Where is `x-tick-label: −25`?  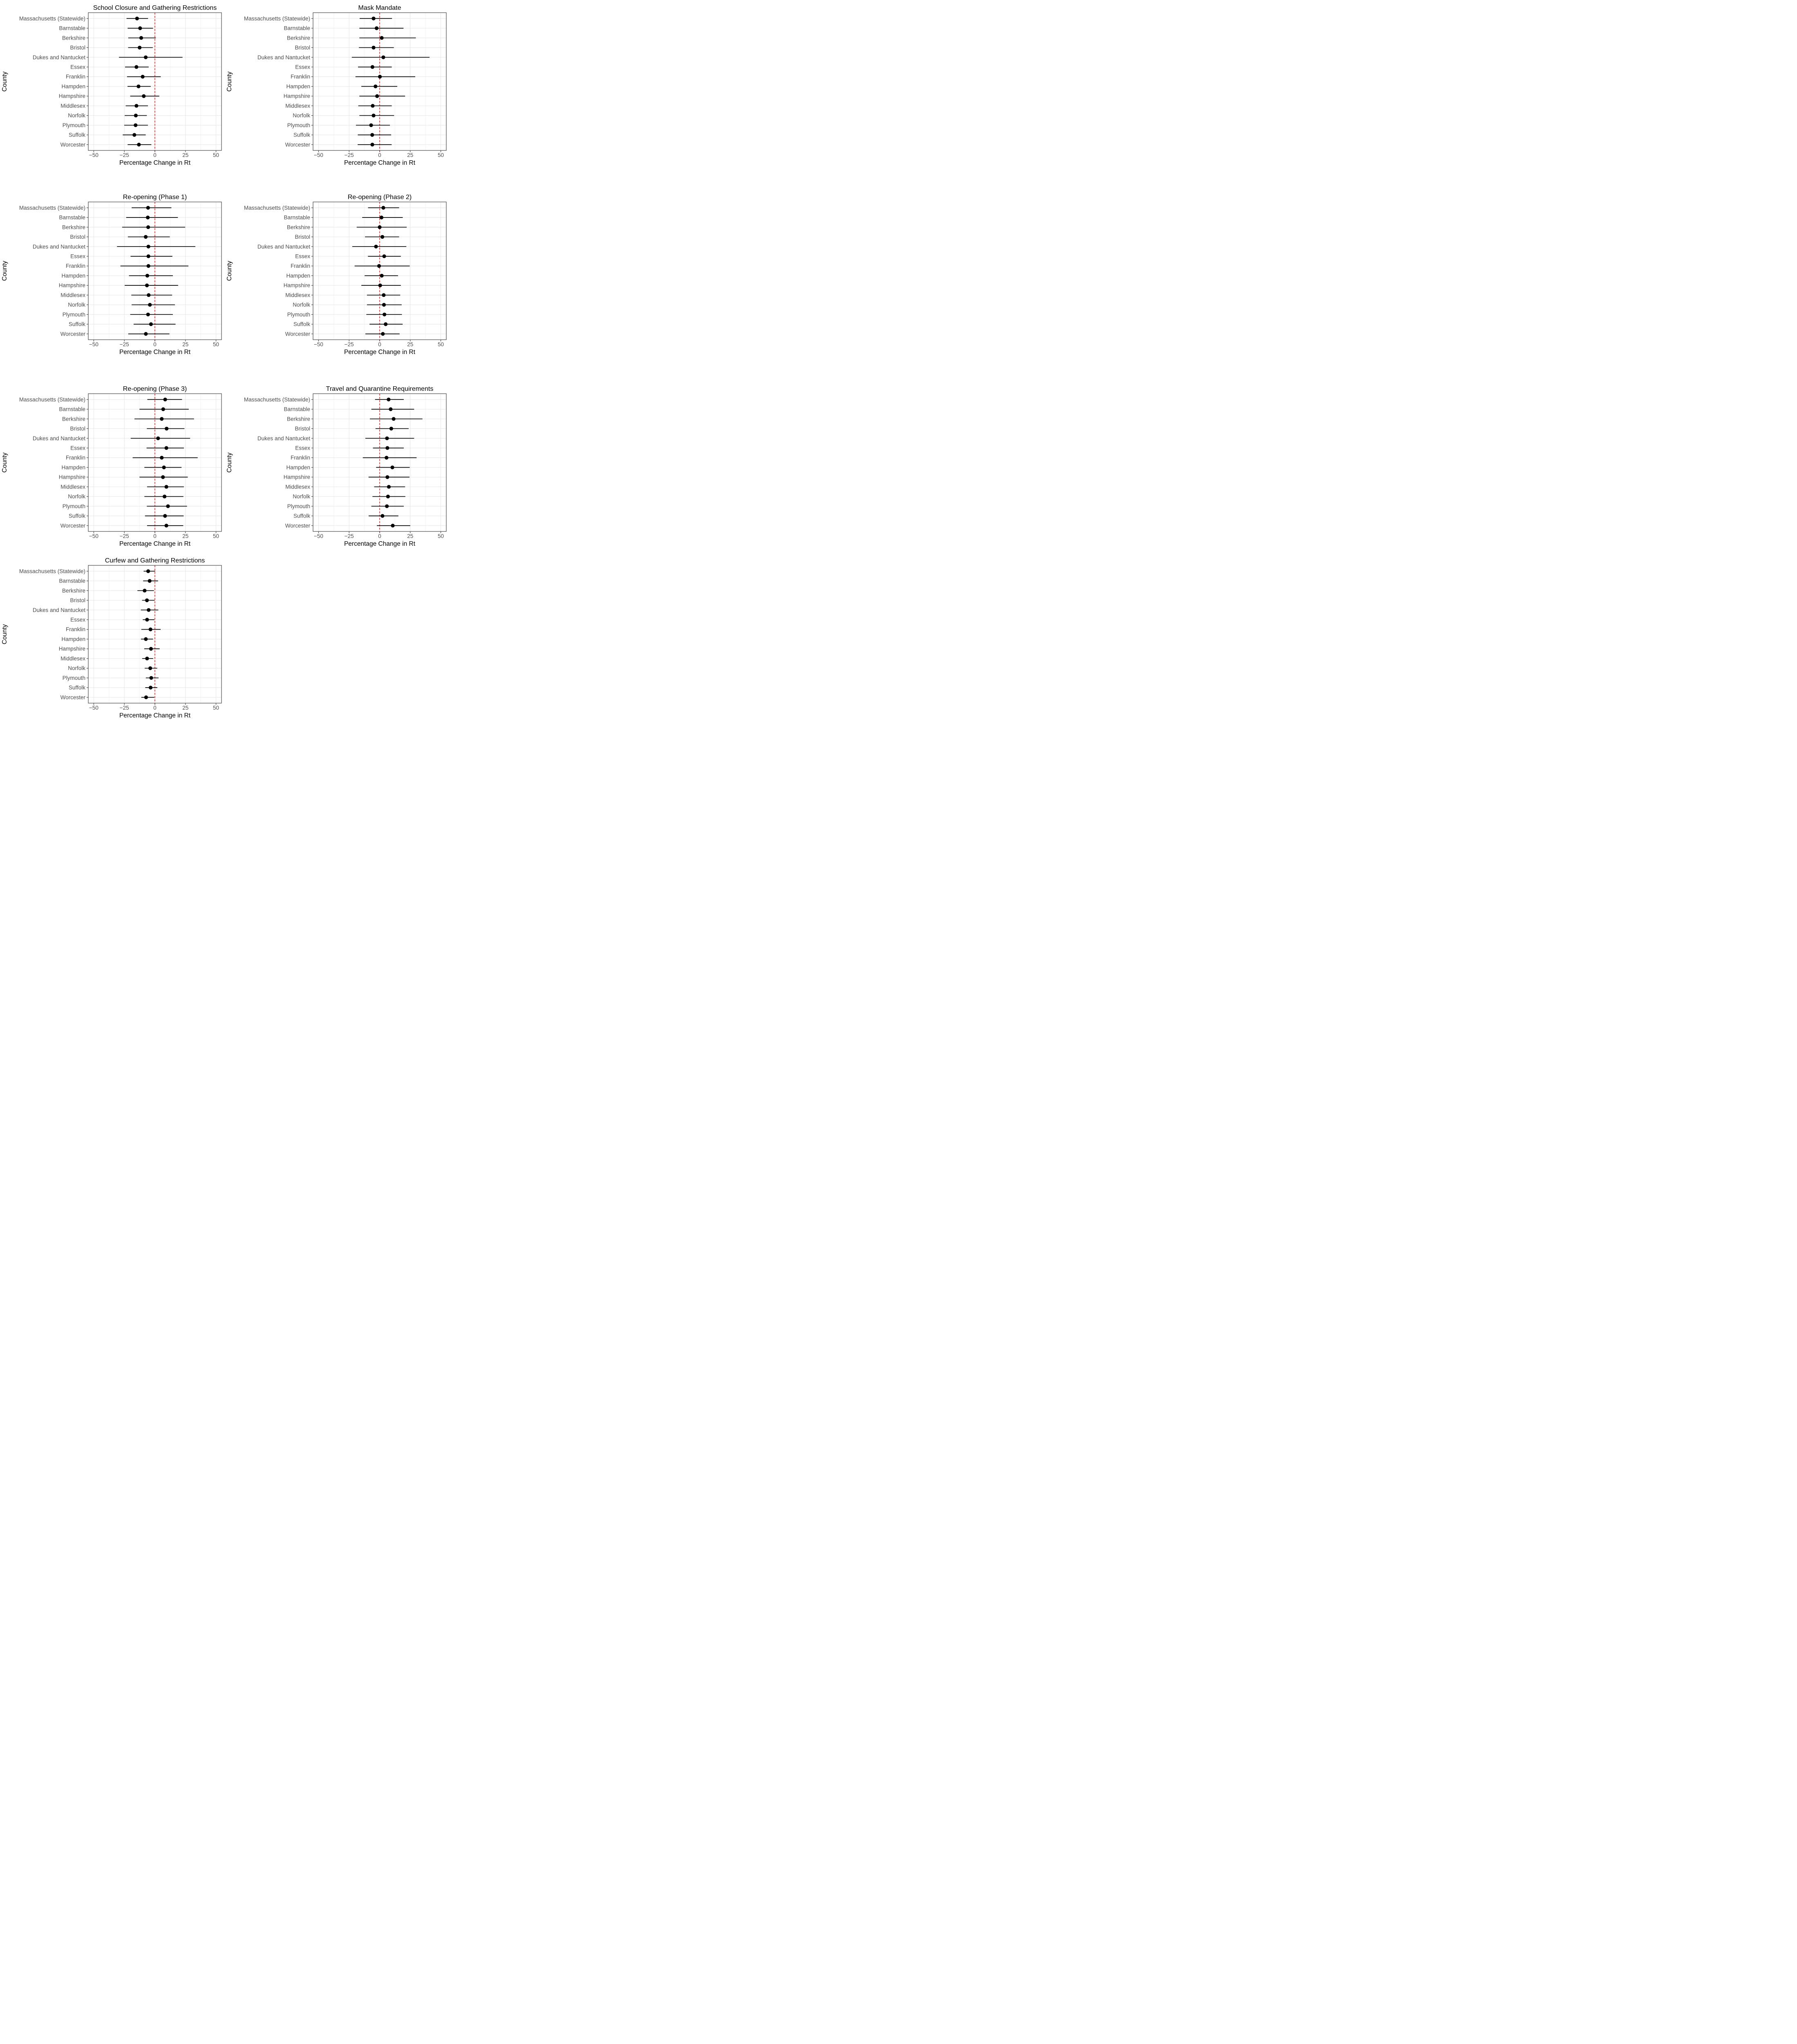 x-tick-label: −25 is located at coordinates (124, 536).